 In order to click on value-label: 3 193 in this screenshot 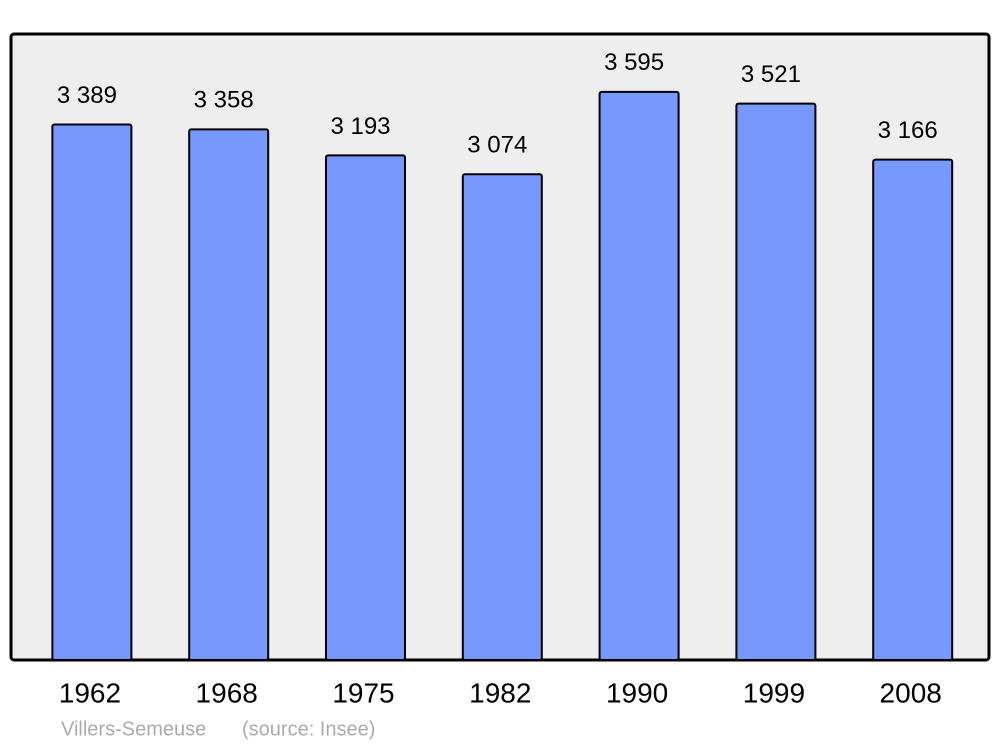, I will do `click(360, 126)`.